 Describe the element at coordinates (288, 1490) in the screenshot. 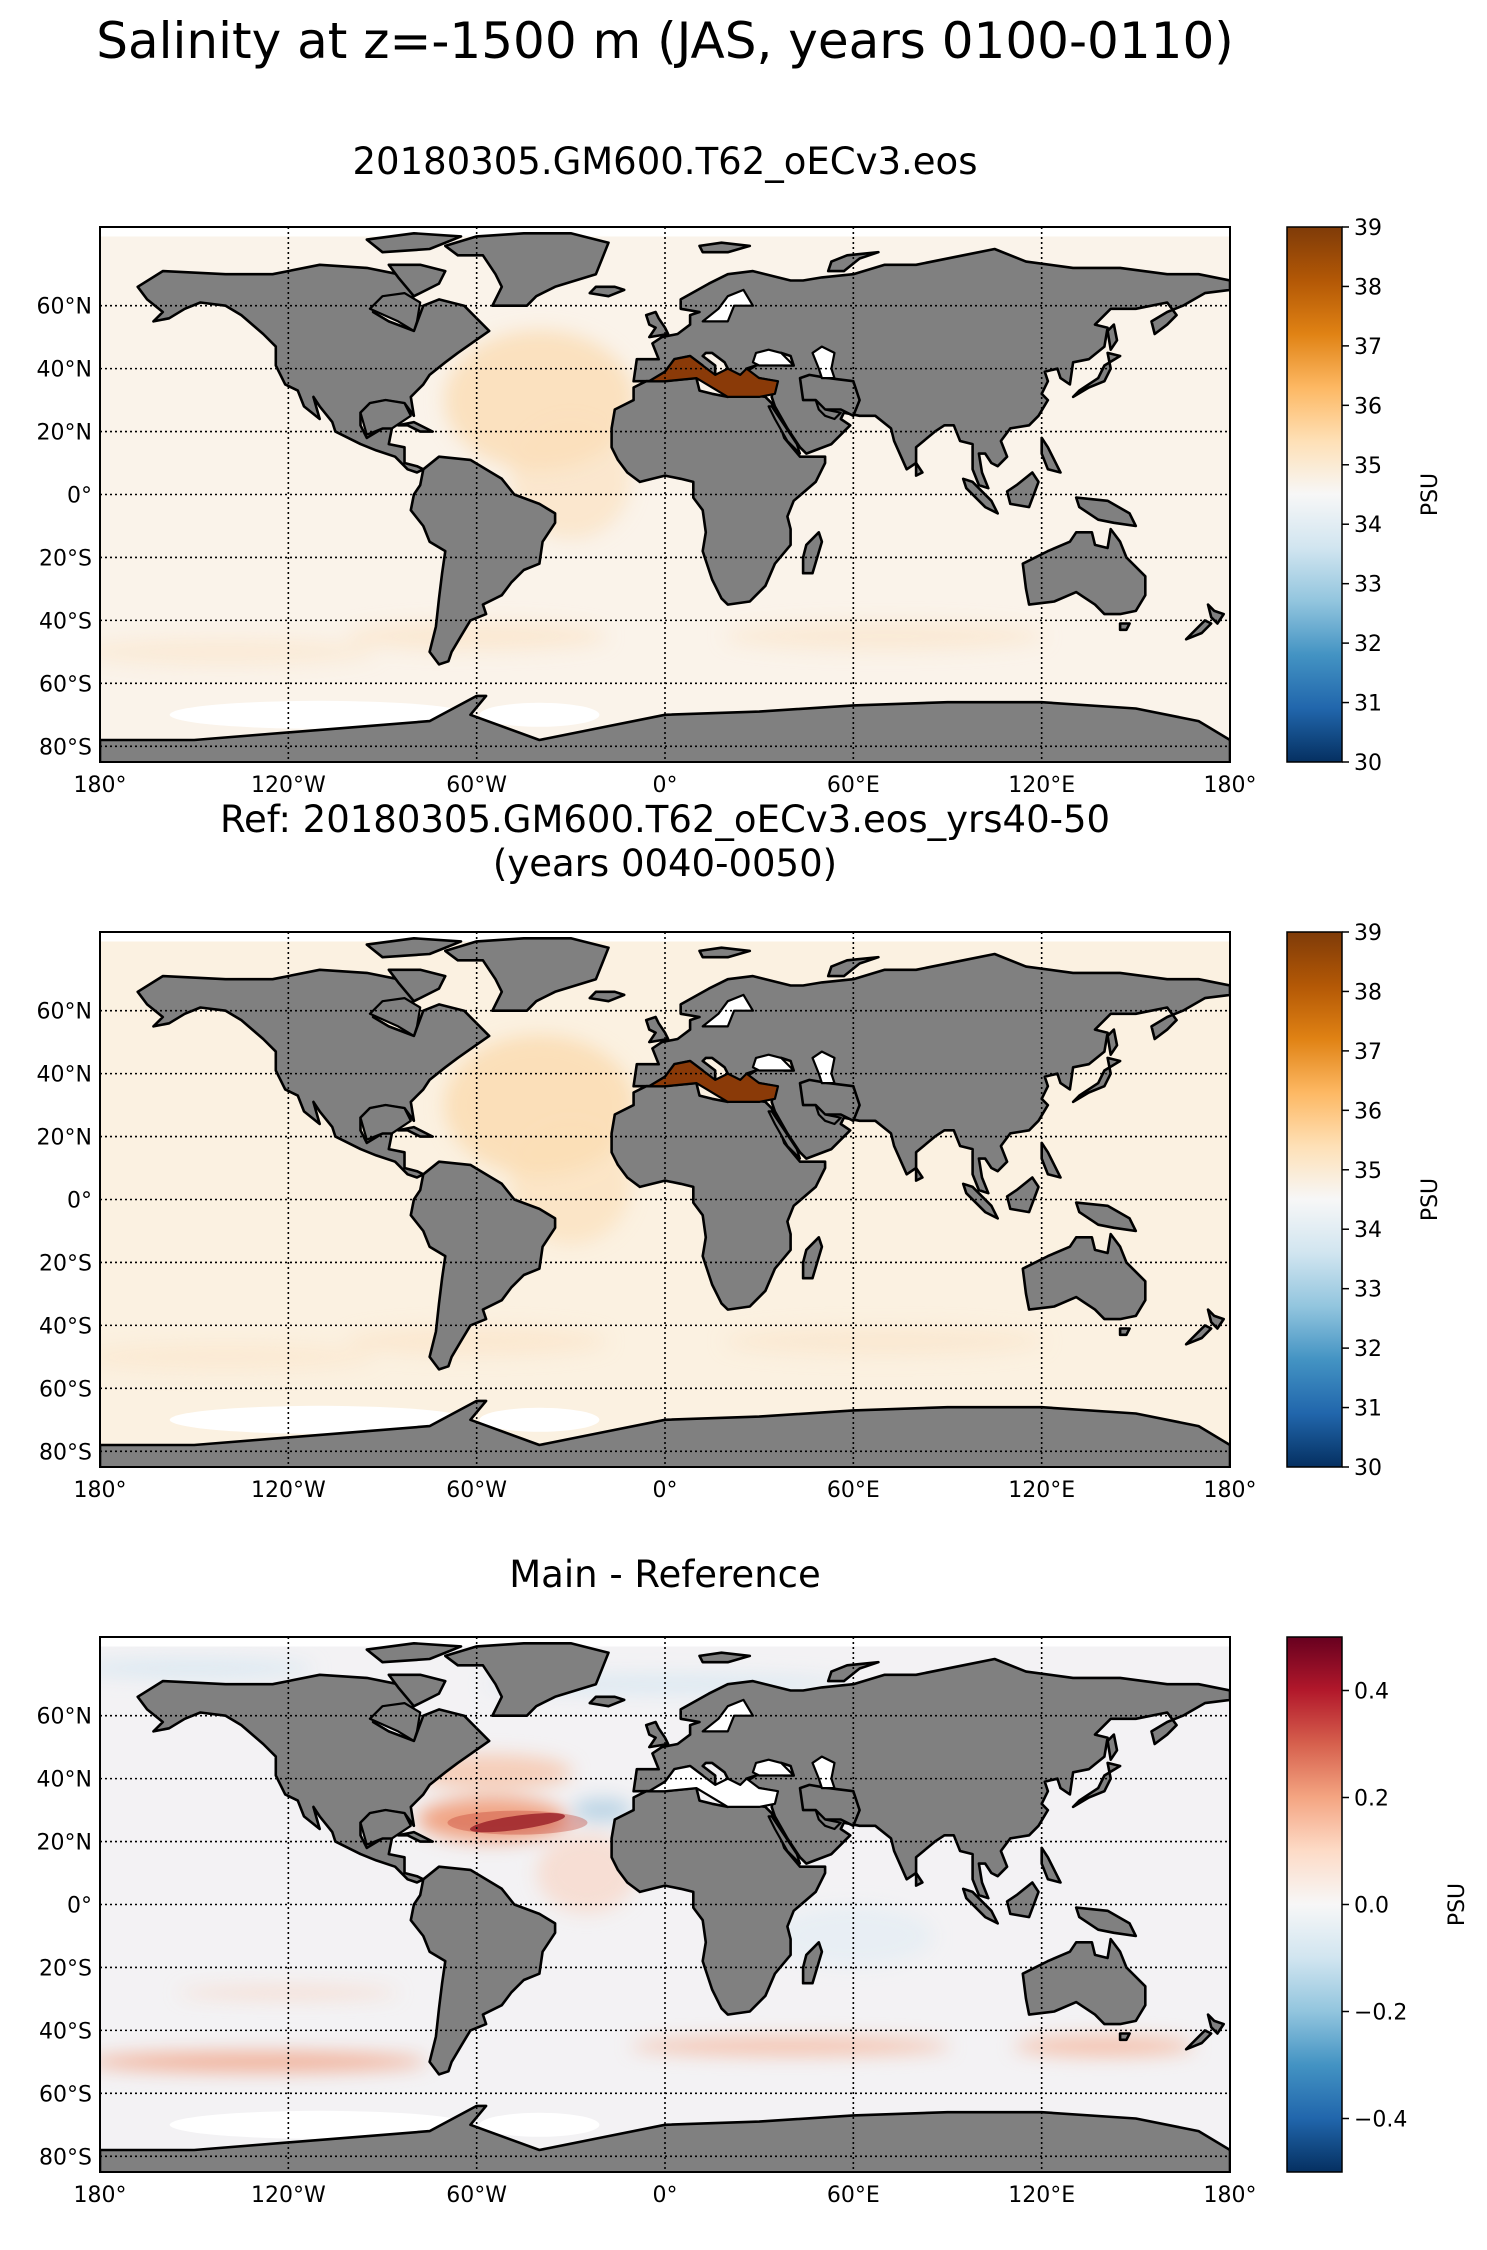

I see `lon-tick-label: 120°W` at that location.